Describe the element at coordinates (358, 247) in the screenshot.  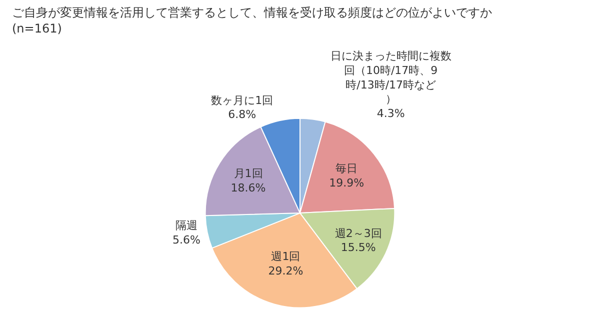
I see `data-label: 15.5%` at that location.